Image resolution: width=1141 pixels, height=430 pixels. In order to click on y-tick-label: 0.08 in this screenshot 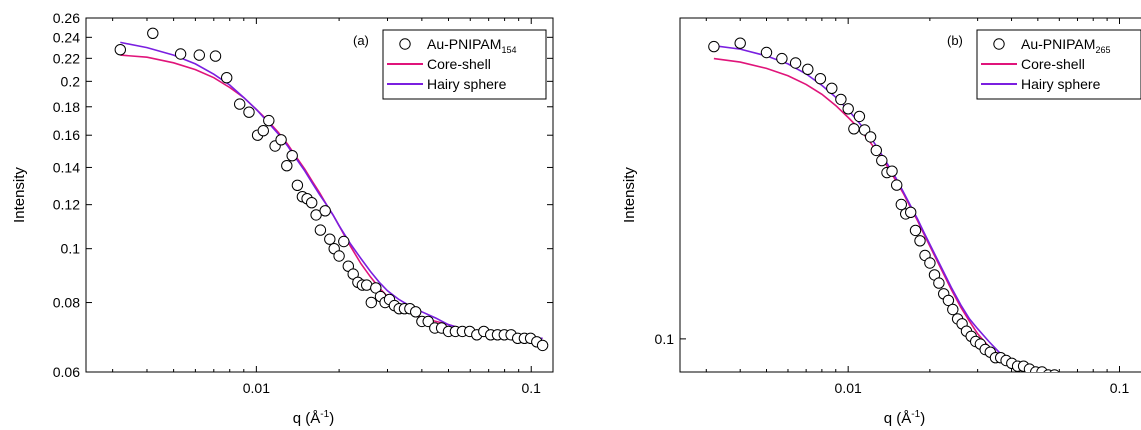, I will do `click(66, 303)`.